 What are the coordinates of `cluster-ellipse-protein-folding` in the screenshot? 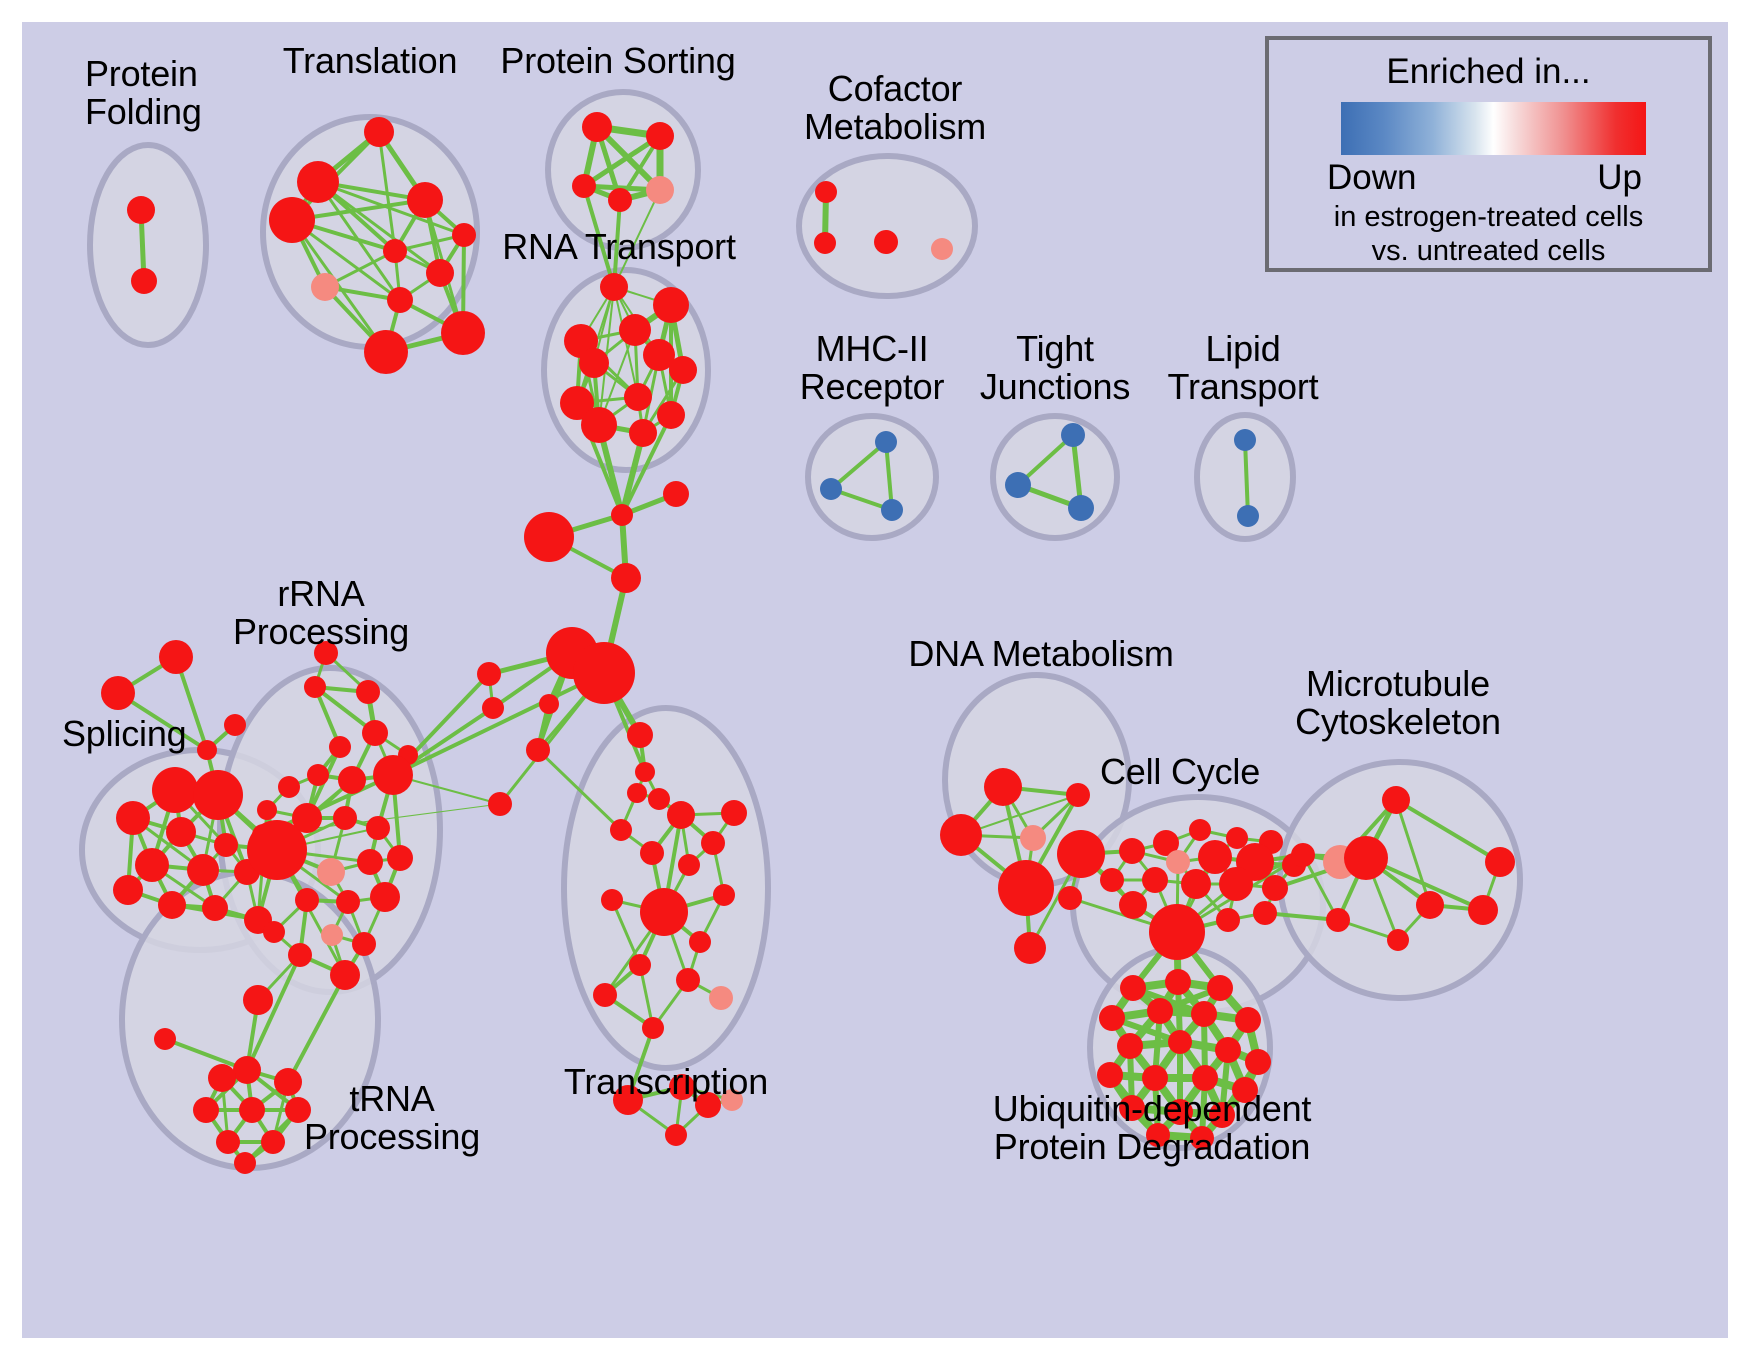 It's located at (148, 245).